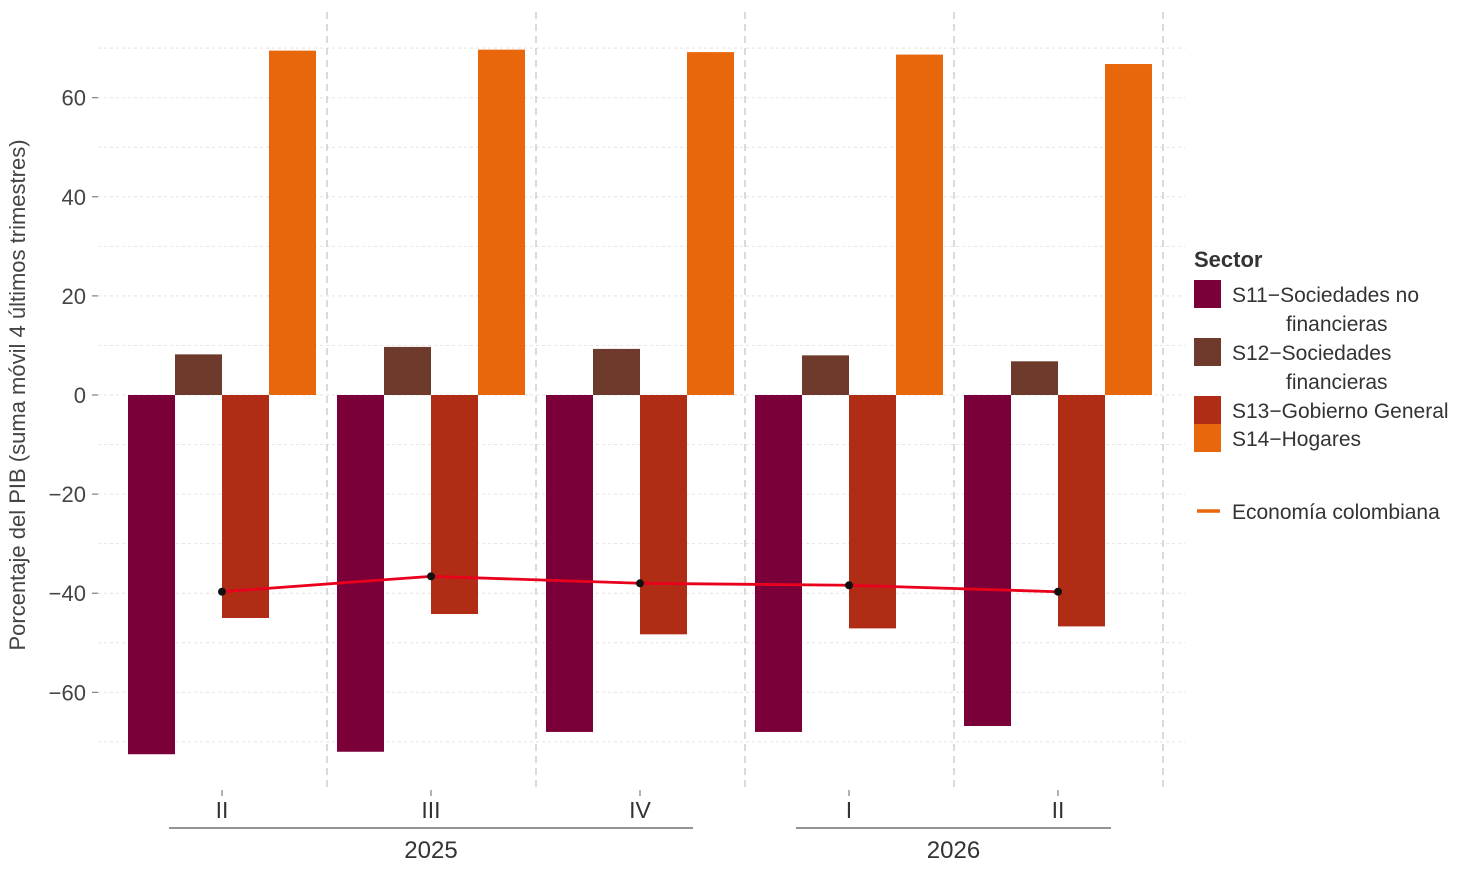 This screenshot has height=885, width=1480. I want to click on y-tick-label: −60, so click(67, 692).